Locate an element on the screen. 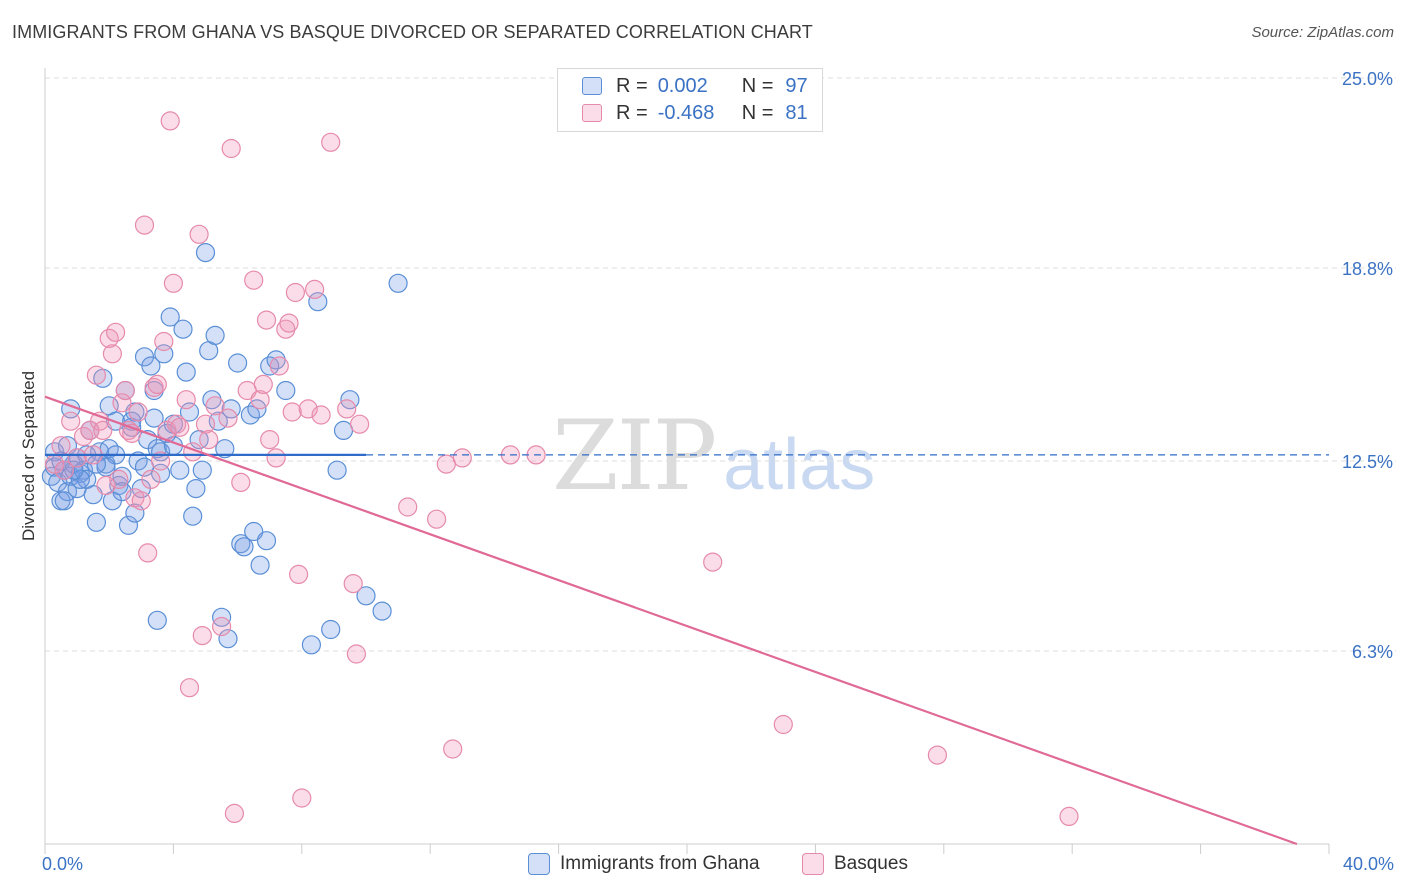 This screenshot has width=1406, height=892. watermark-atlas: atlas is located at coordinates (799, 465).